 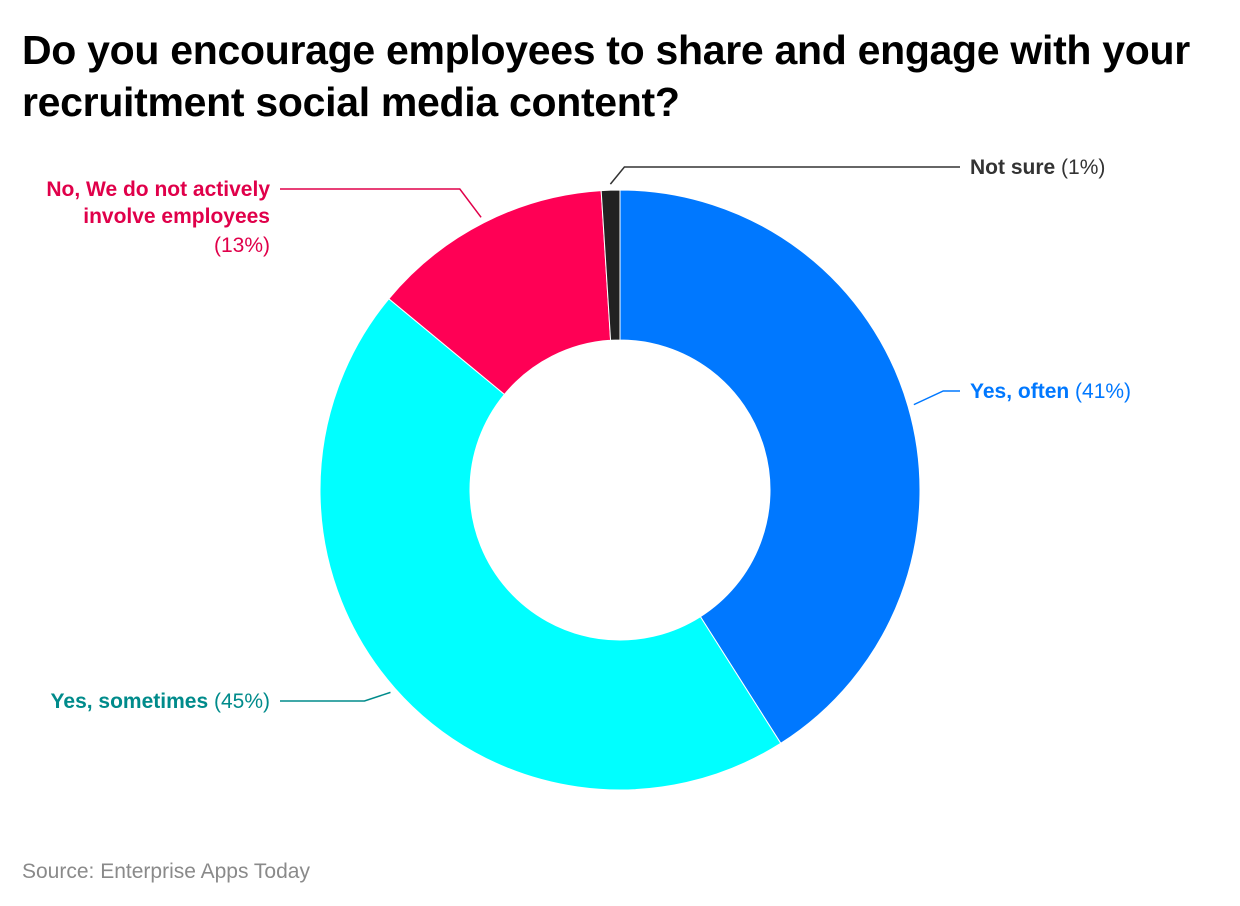 I want to click on slice-percent: (13%), so click(x=242, y=245).